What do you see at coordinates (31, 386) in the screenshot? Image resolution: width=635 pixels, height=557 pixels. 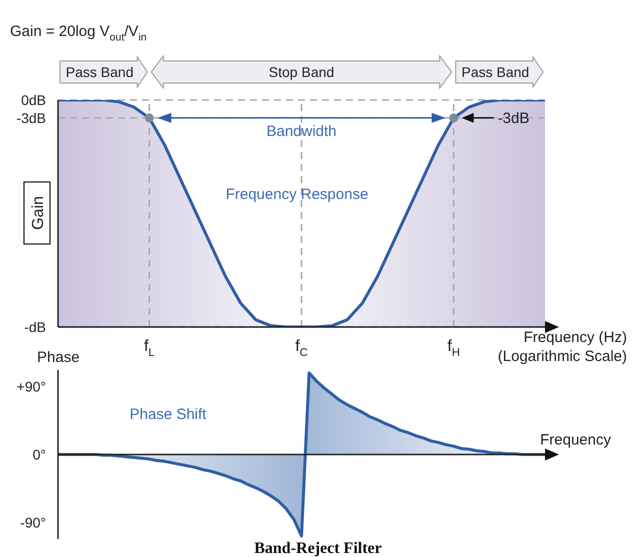 I see `y-tick-label: +90°` at bounding box center [31, 386].